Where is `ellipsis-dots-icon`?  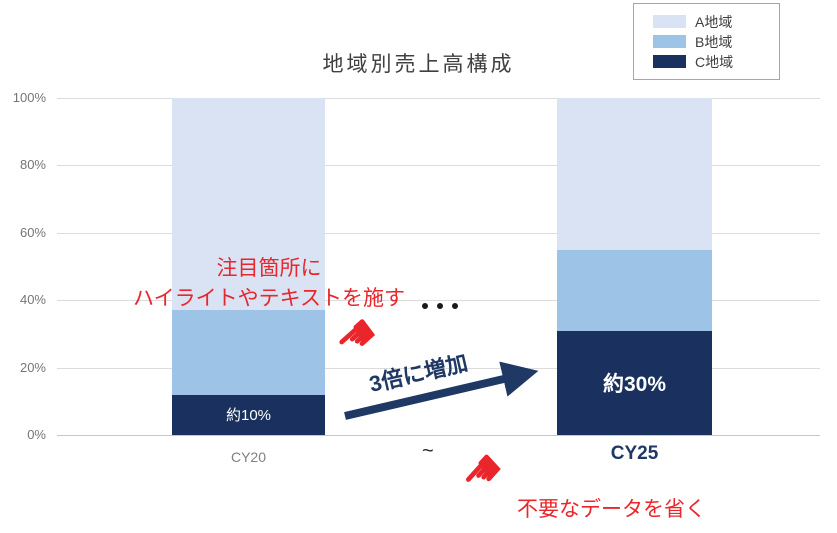
ellipsis-dots-icon is located at coordinates (440, 306).